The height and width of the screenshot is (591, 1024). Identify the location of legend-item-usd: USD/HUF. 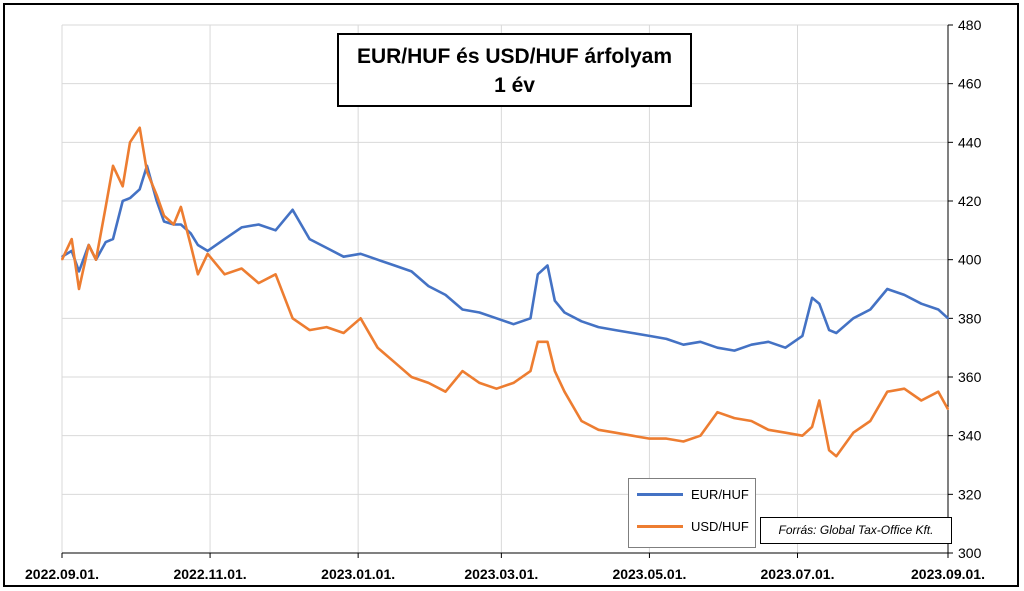
(689, 526).